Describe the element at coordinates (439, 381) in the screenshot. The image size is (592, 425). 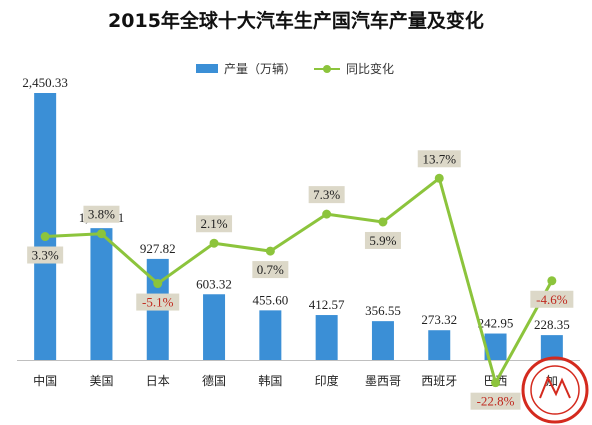
I see `category-label-7: 西班牙` at that location.